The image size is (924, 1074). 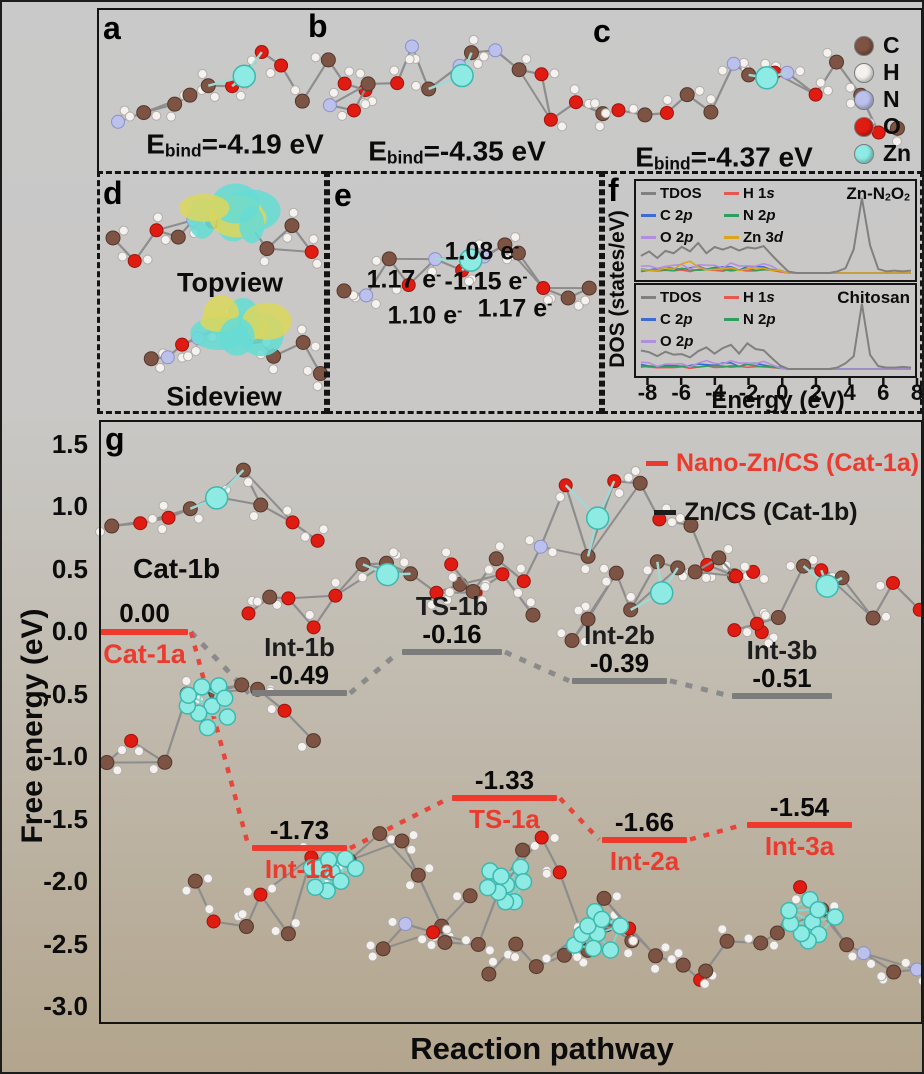 I want to click on dos-legend-label: TDOS, so click(x=681, y=297).